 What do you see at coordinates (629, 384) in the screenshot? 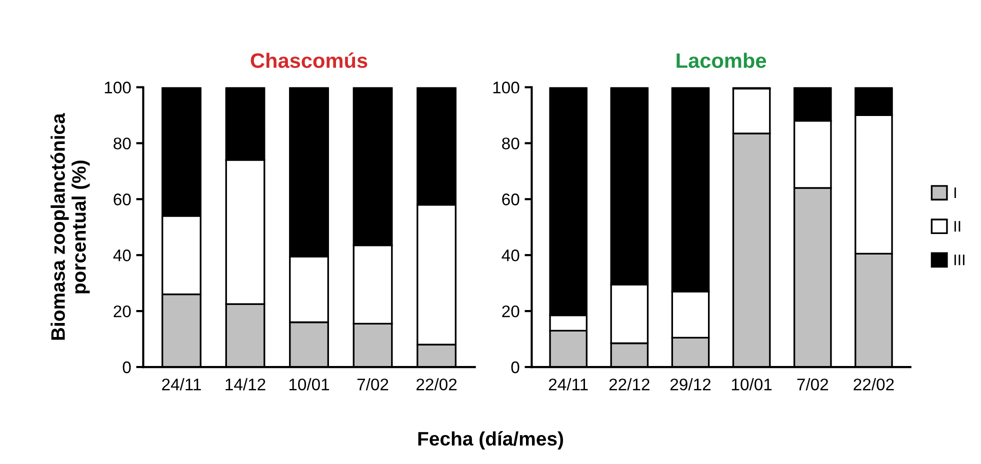
I see `x-tick-label: 22/12` at bounding box center [629, 384].